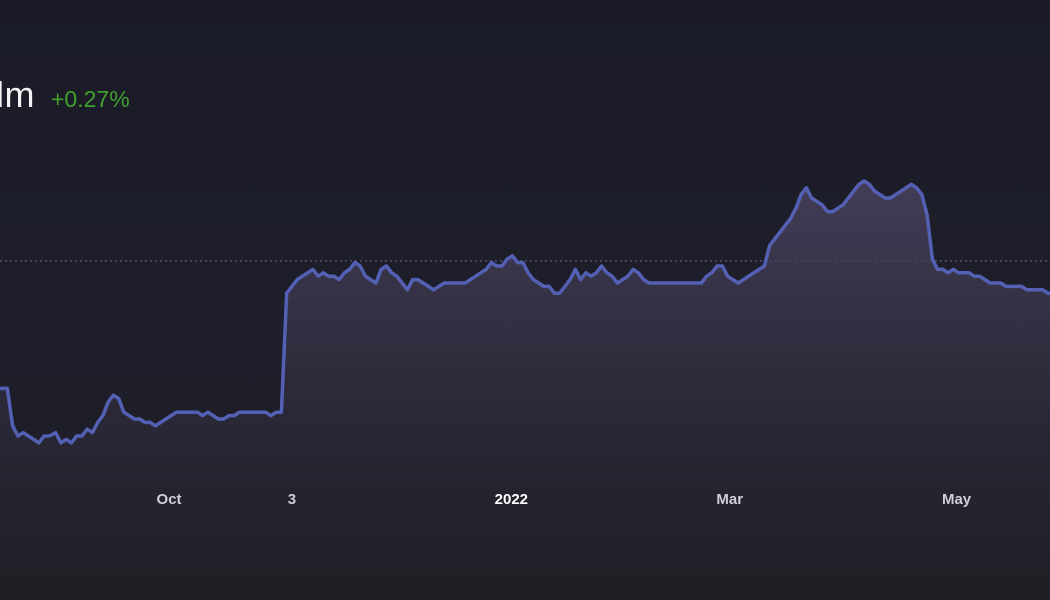 This screenshot has width=1050, height=600. What do you see at coordinates (957, 499) in the screenshot?
I see `x-tick-label: May` at bounding box center [957, 499].